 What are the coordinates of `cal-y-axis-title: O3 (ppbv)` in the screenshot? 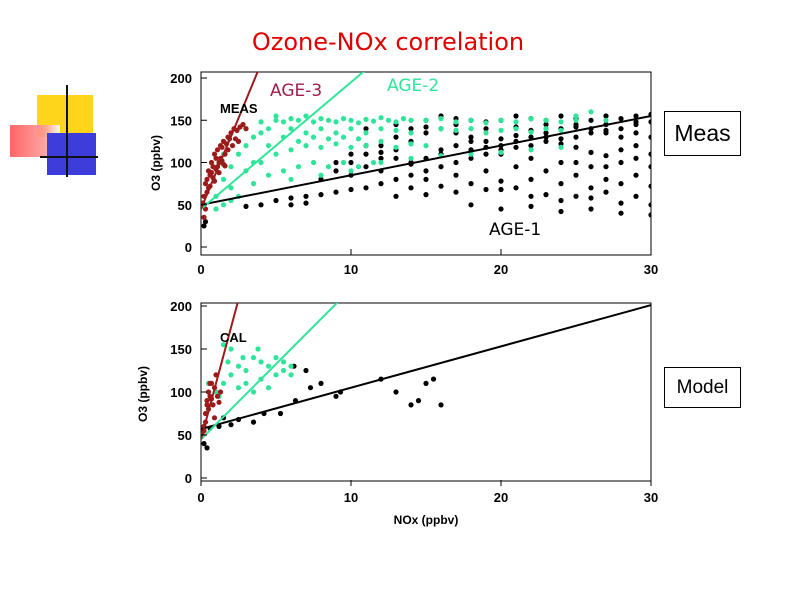 It's located at (143, 394).